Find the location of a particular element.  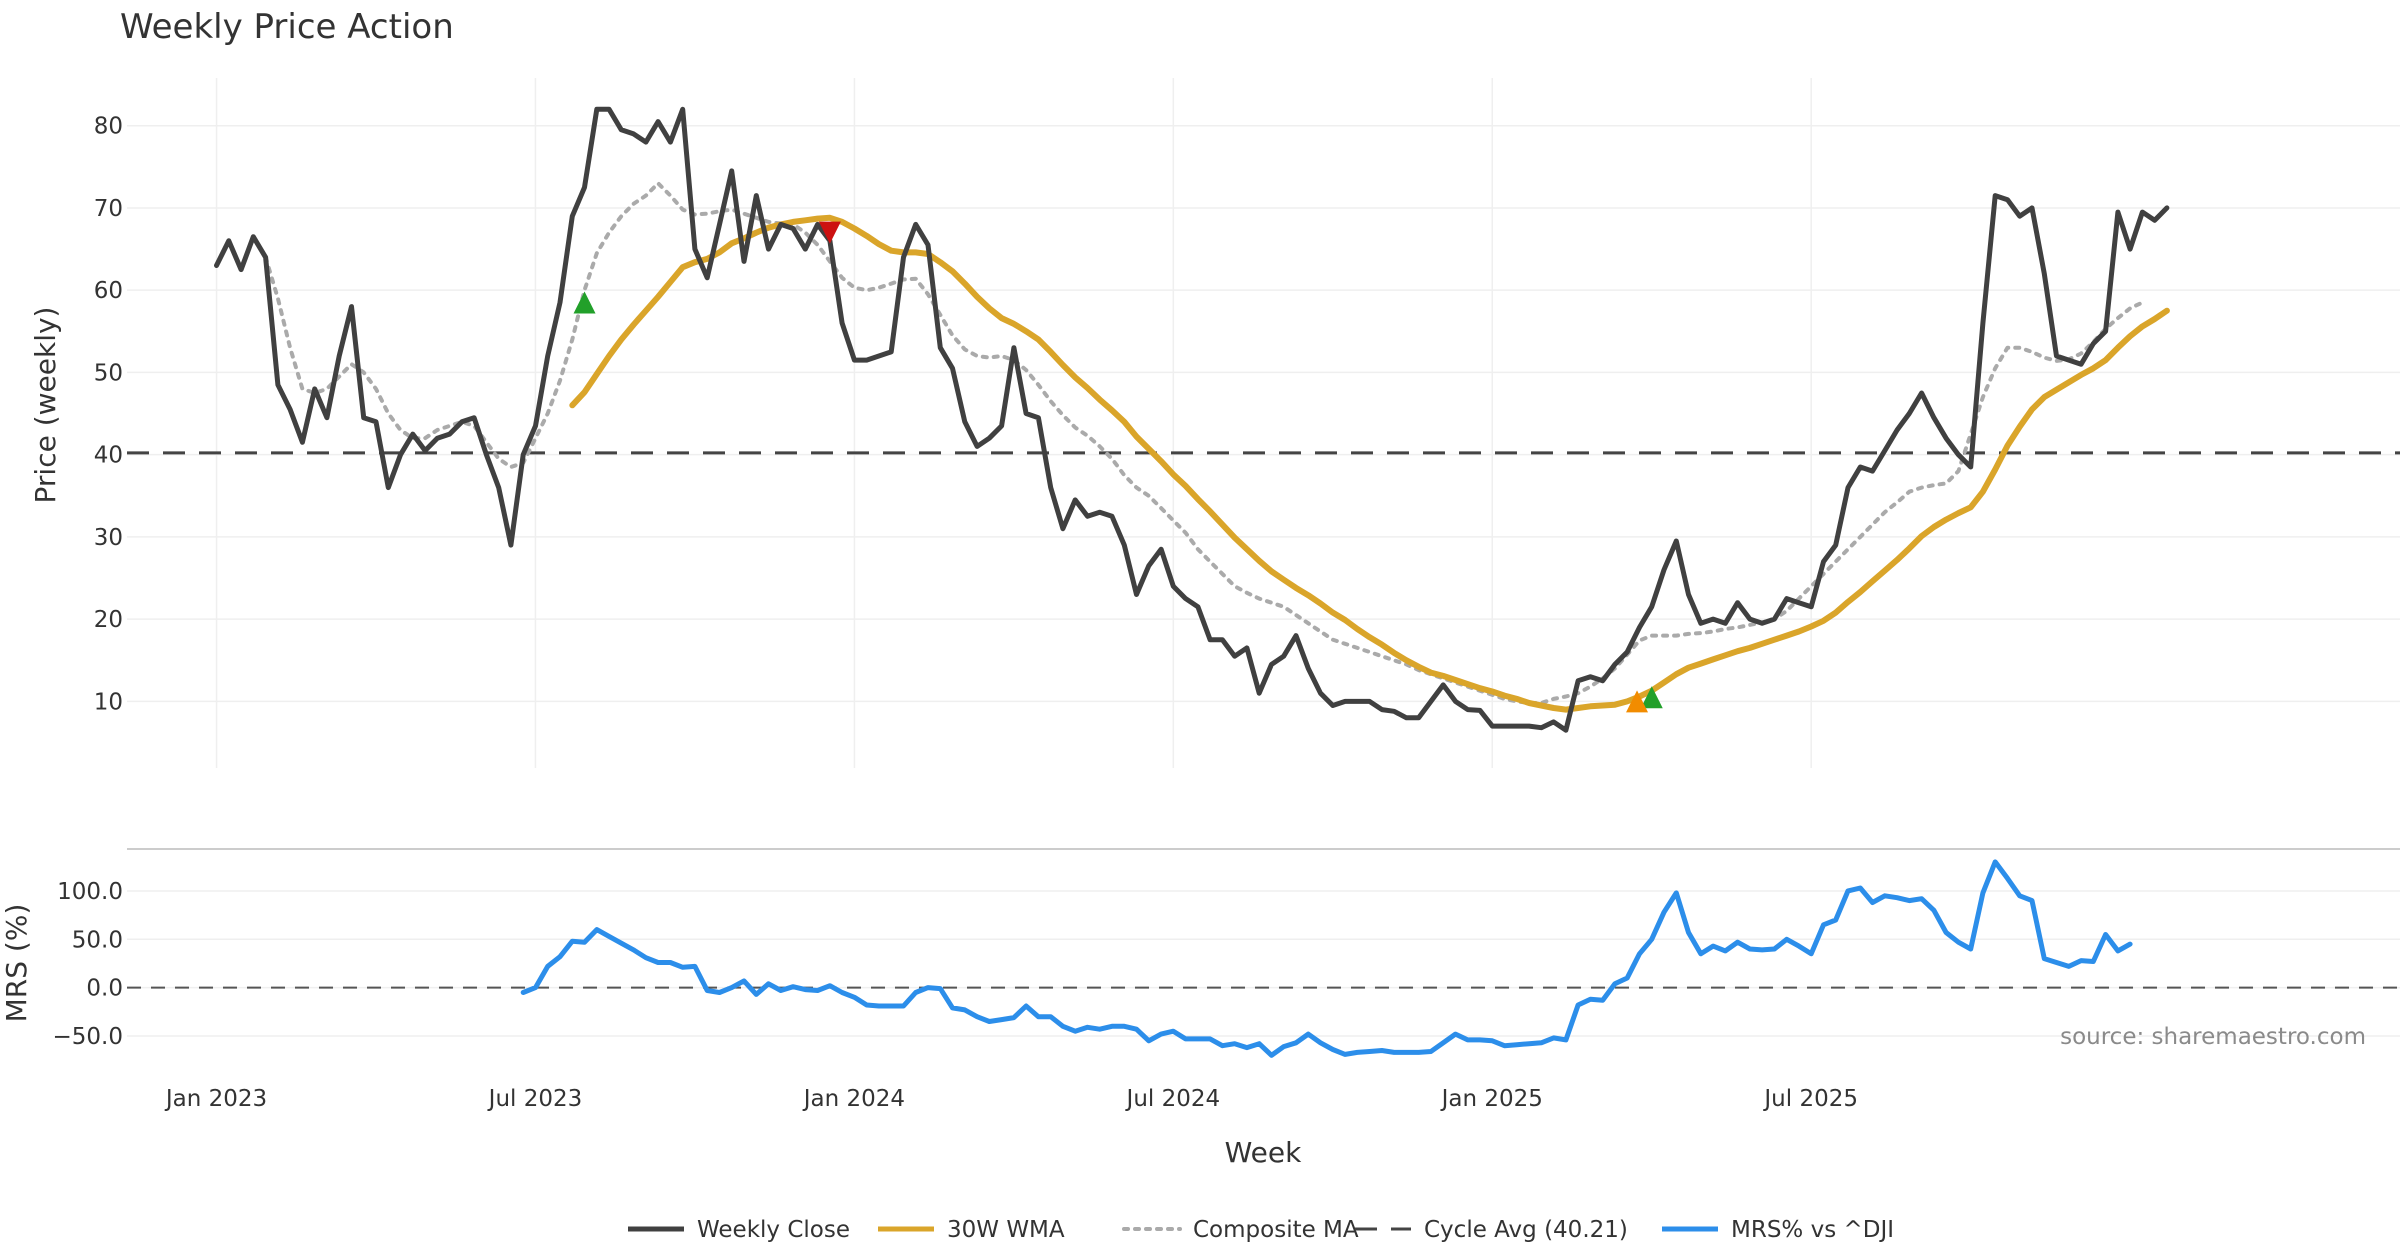

close-legend-label: Weekly Close is located at coordinates (773, 1230).